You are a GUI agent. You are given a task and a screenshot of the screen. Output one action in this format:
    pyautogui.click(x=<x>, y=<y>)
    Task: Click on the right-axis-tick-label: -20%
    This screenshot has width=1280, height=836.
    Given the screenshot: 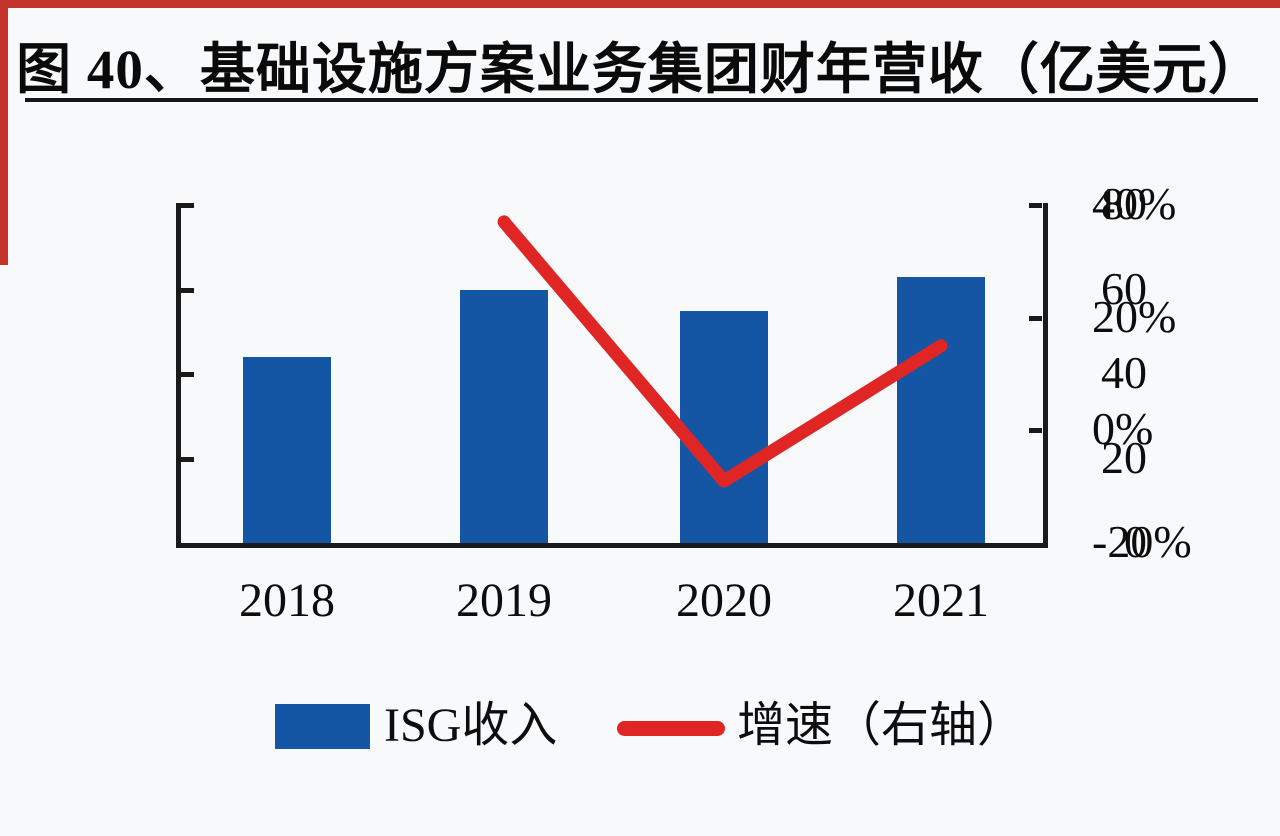 What is the action you would take?
    pyautogui.click(x=1142, y=542)
    